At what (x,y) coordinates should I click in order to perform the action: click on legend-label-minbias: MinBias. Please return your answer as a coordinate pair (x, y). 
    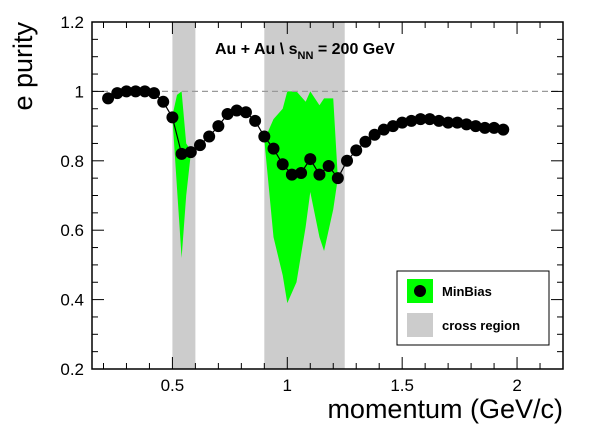
    Looking at the image, I should click on (467, 291).